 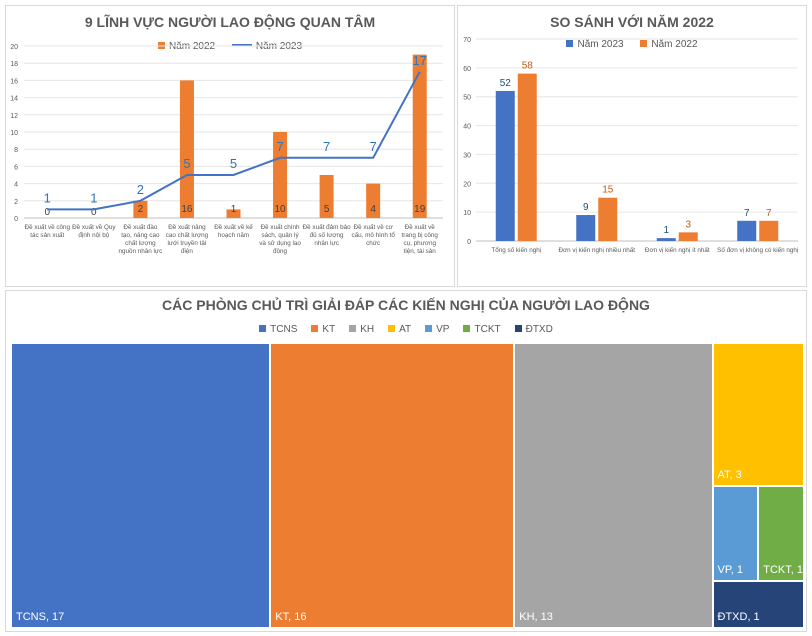 I want to click on x-tick-label: Đề xuất về cơ cấu, mô hình tổ chức, so click(x=373, y=234).